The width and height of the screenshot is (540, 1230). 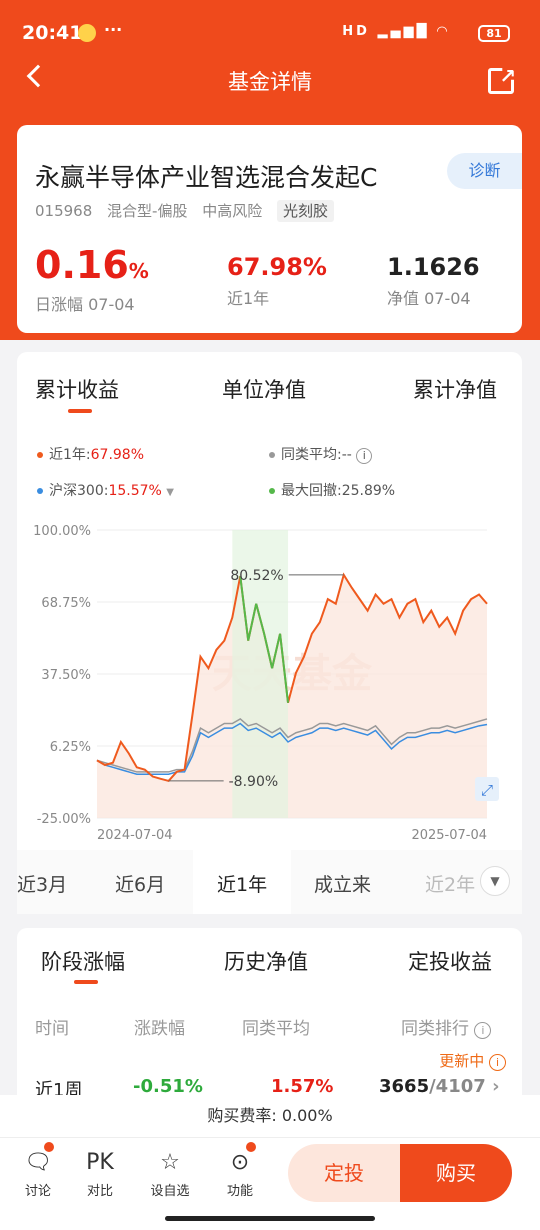 What do you see at coordinates (52, 1029) in the screenshot?
I see `col-period: 时间` at bounding box center [52, 1029].